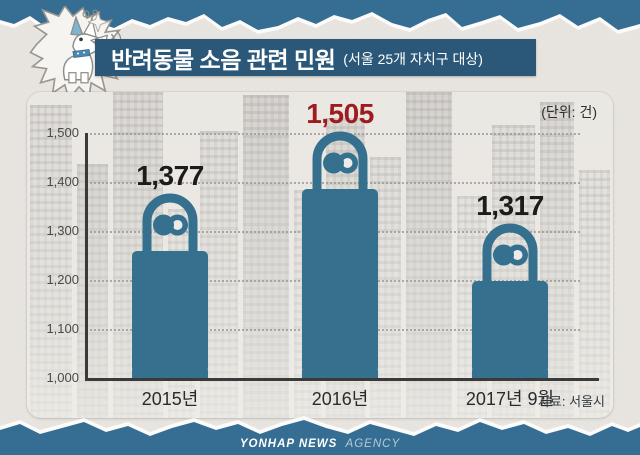 The height and width of the screenshot is (455, 640). Describe the element at coordinates (569, 112) in the screenshot. I see `unit-label: (단위: 건)` at that location.